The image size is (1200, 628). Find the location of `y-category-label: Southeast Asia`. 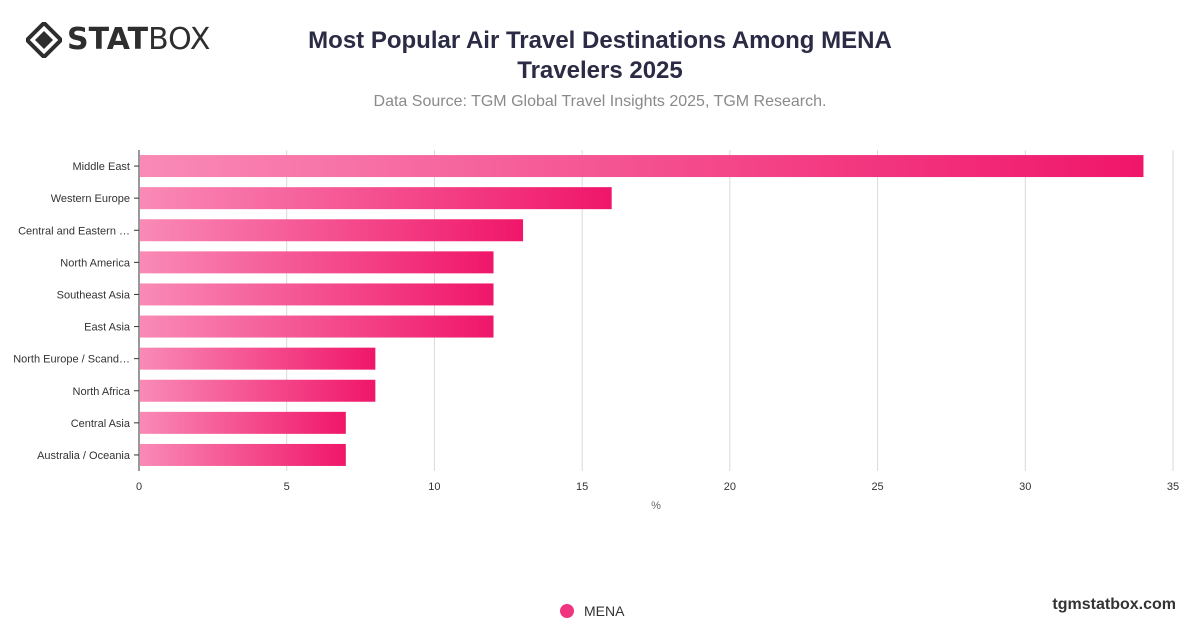

y-category-label: Southeast Asia is located at coordinates (94, 295).